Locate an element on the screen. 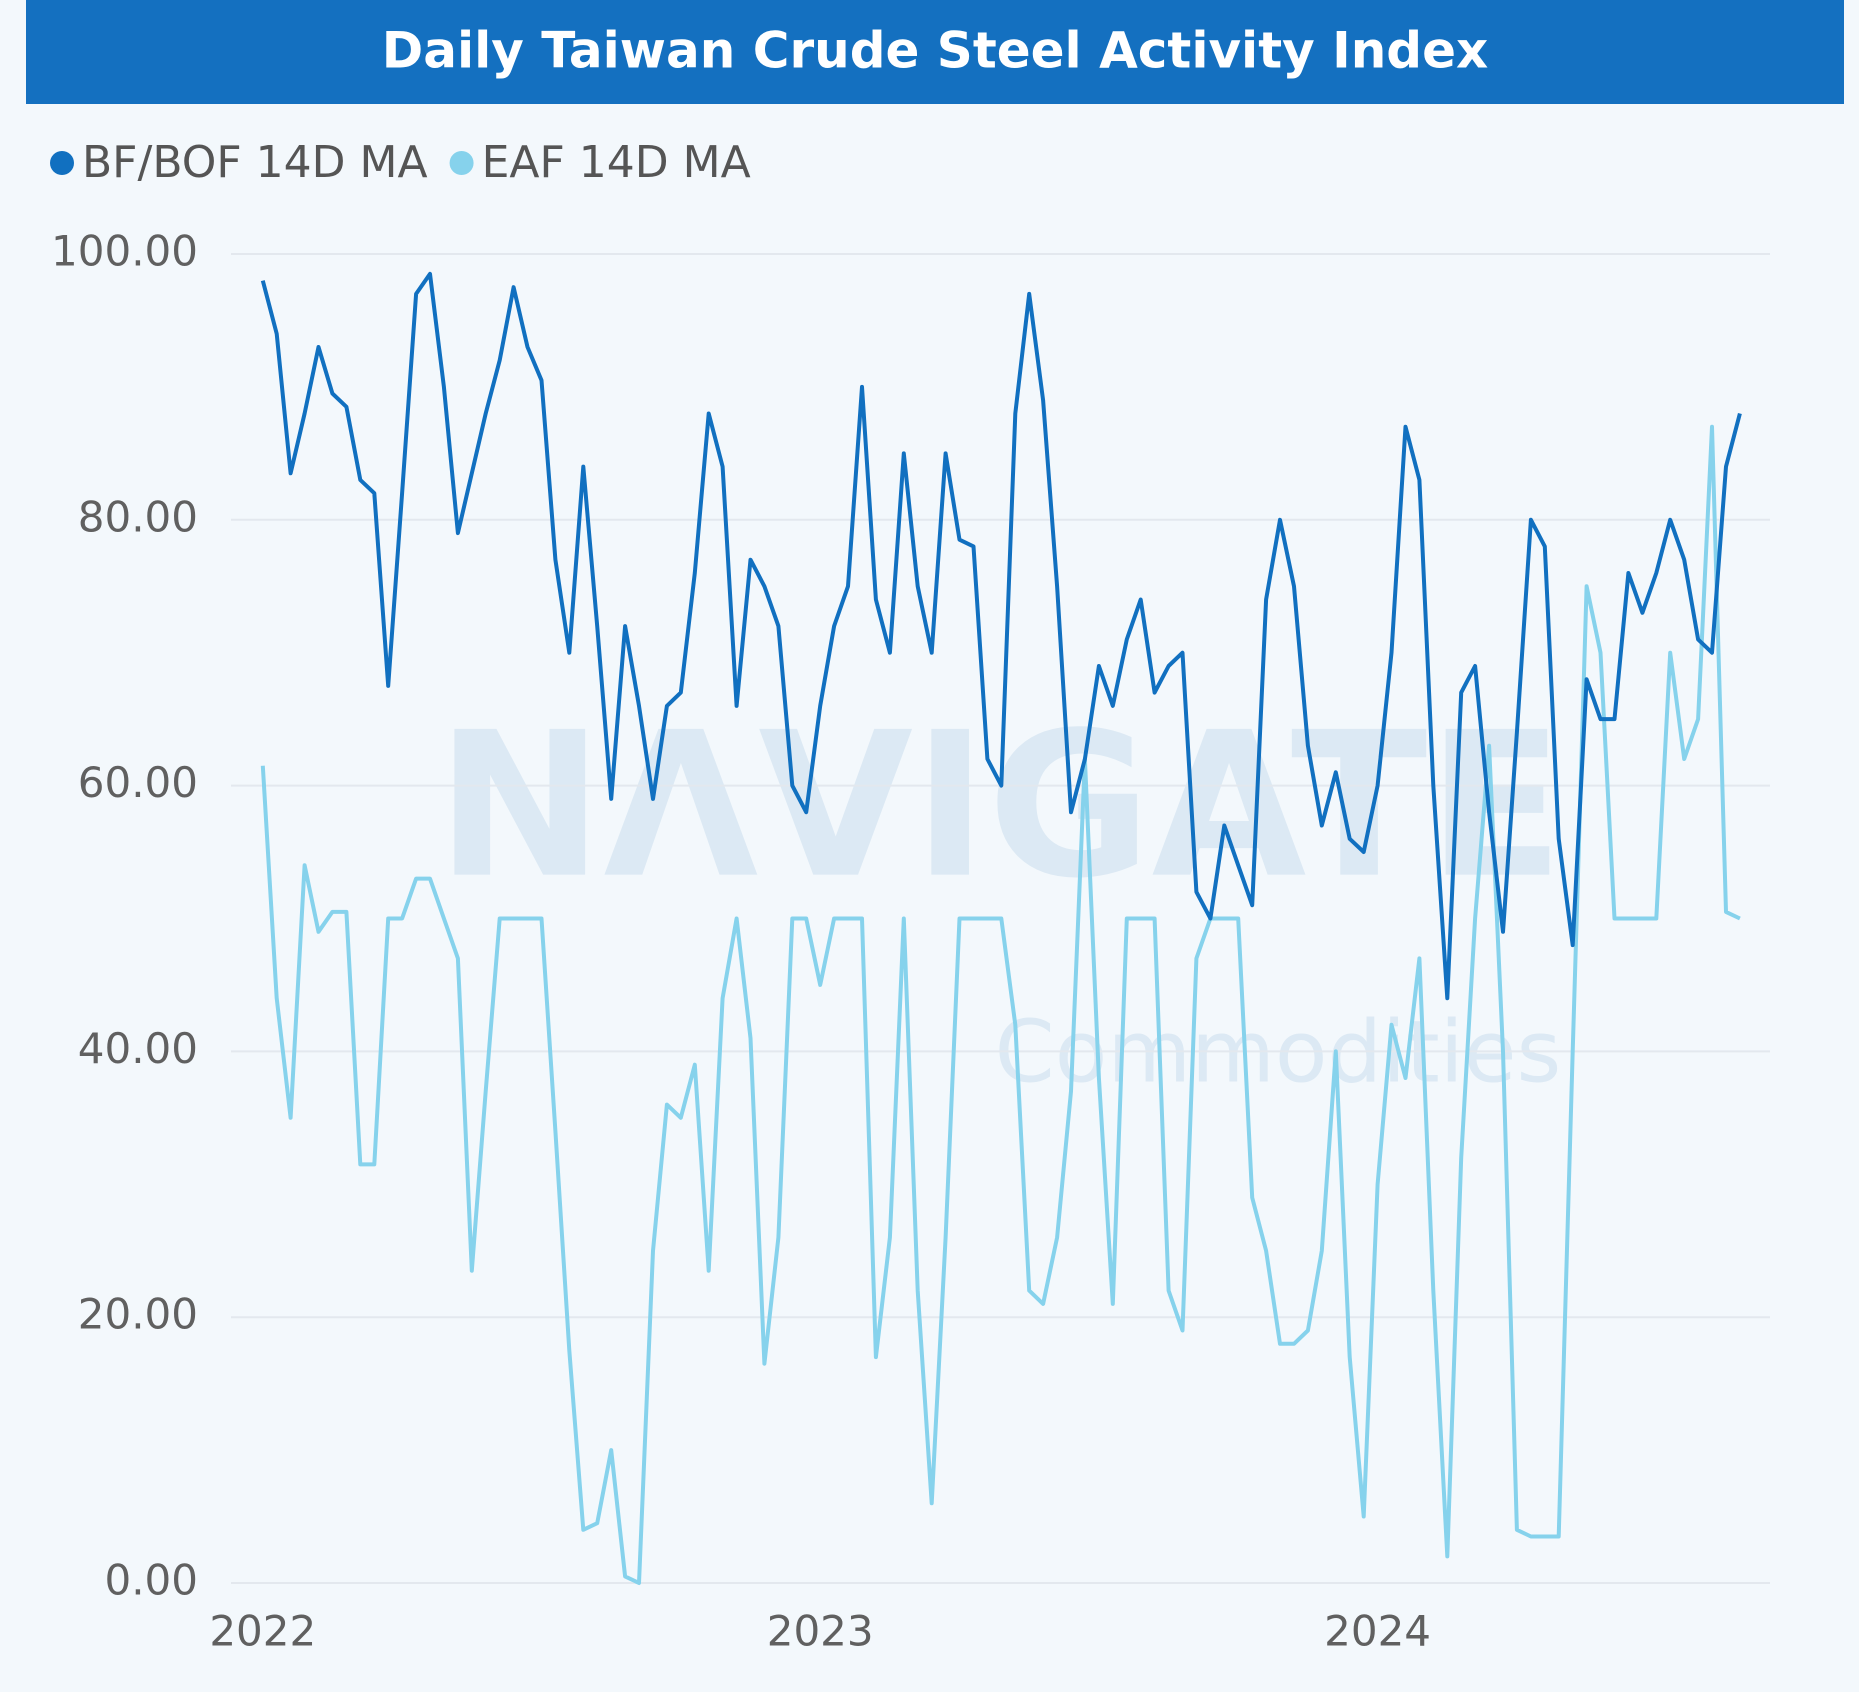 The image size is (1859, 1692). watermark: Commodities is located at coordinates (1278, 1052).